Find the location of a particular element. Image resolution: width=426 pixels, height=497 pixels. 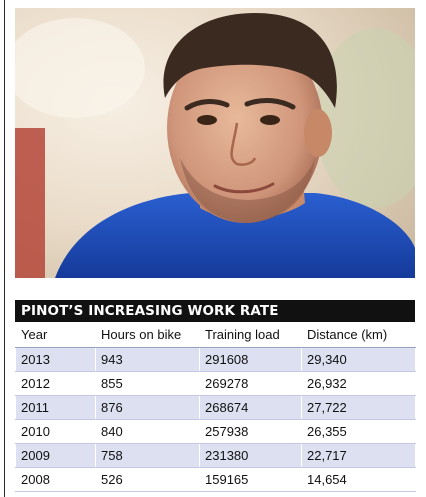

cell-training-load: 269278 is located at coordinates (250, 383).